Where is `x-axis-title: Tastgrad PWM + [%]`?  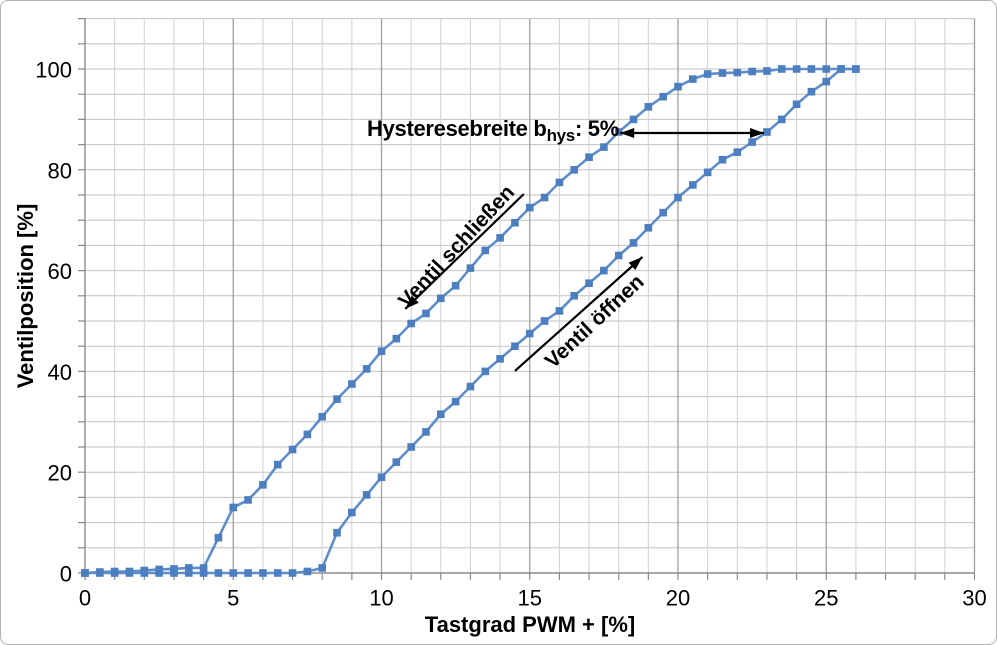 x-axis-title: Tastgrad PWM + [%] is located at coordinates (530, 624).